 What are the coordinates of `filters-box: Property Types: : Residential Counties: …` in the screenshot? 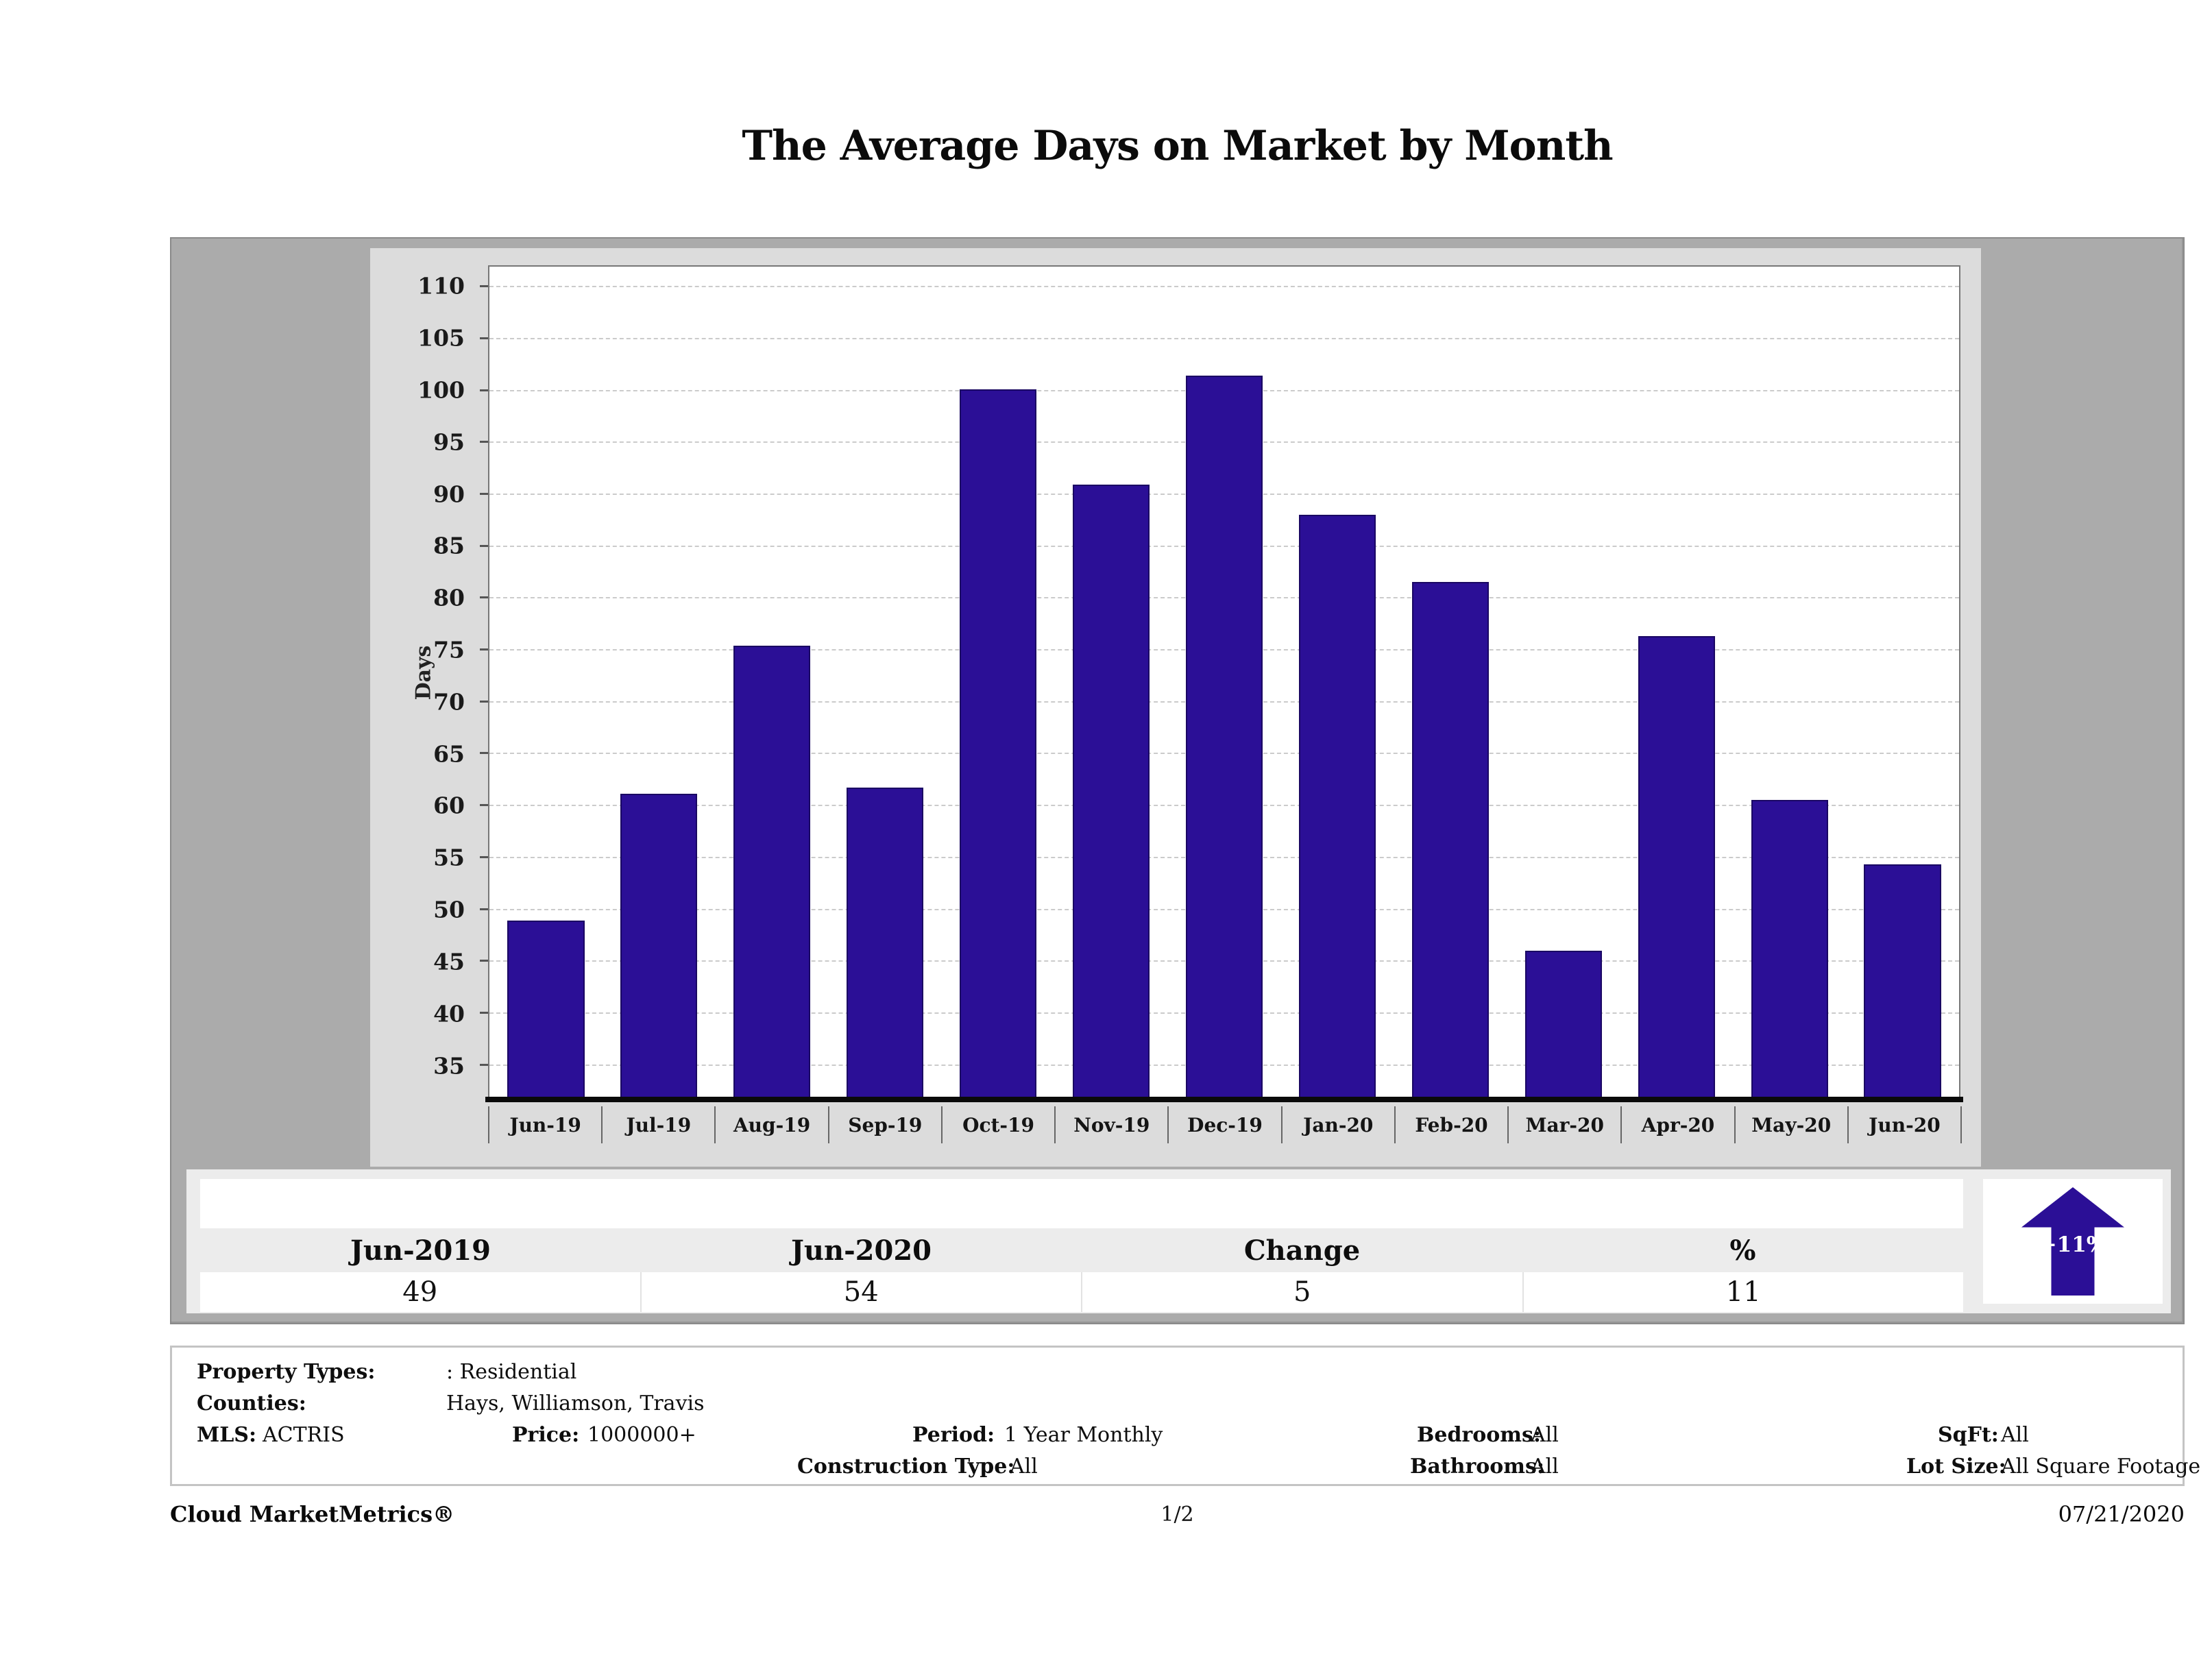 It's located at (1185, 1416).